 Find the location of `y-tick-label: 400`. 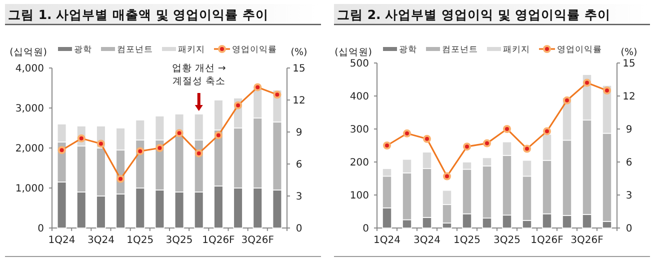

y-tick-label: 400 is located at coordinates (359, 97).